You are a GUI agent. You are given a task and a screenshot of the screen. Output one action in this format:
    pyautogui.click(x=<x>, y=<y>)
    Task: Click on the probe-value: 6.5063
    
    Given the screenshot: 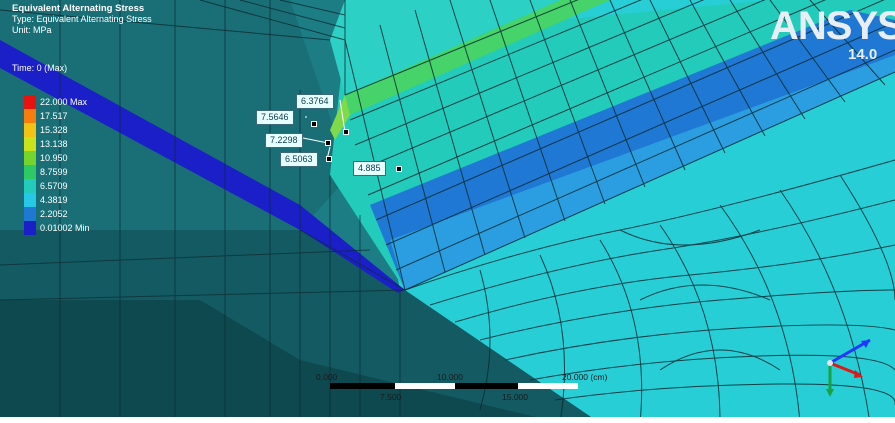 What is the action you would take?
    pyautogui.click(x=299, y=159)
    